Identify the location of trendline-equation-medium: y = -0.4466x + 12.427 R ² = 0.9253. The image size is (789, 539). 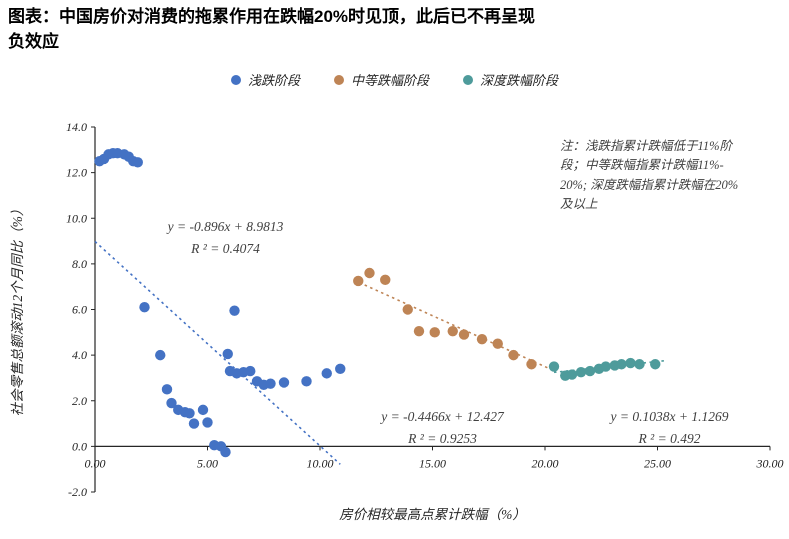
(442, 427).